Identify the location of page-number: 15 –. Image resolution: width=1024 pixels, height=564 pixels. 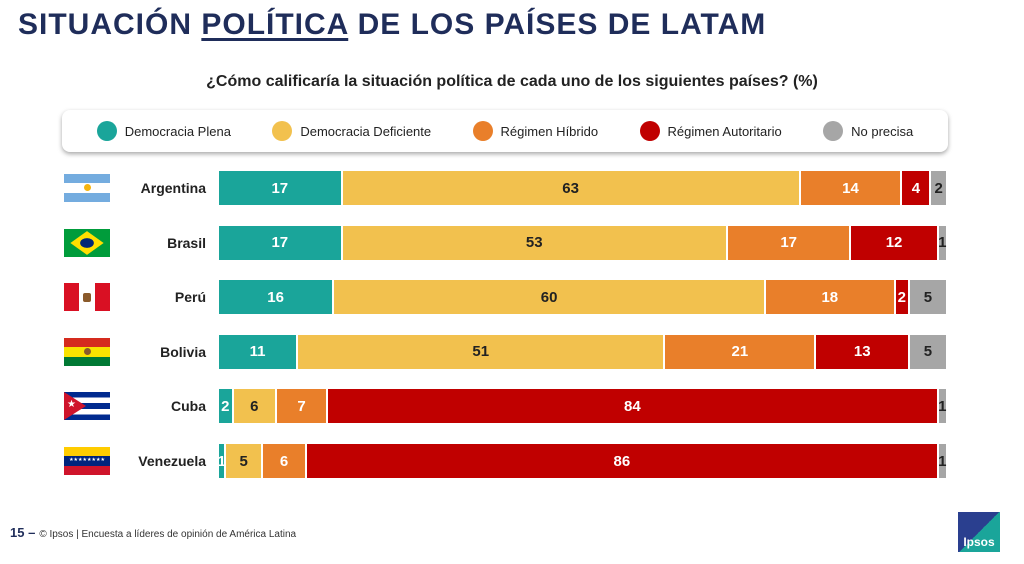
(23, 532).